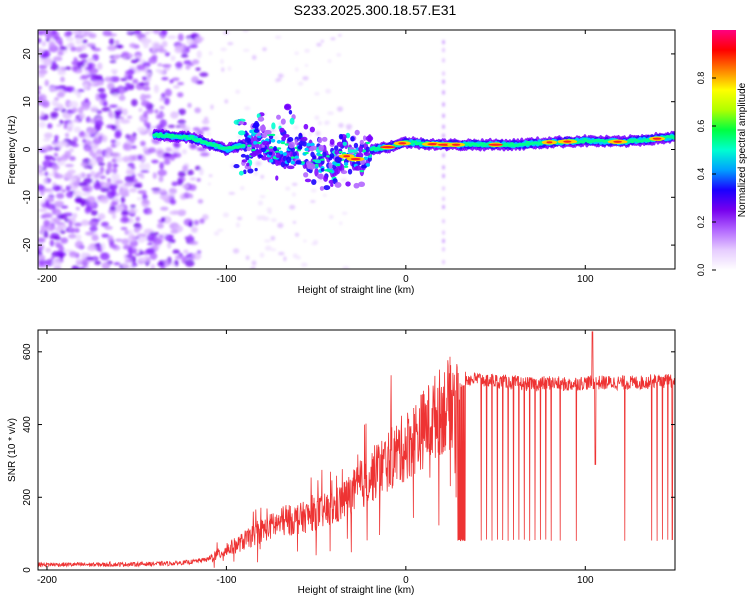 The width and height of the screenshot is (750, 600). What do you see at coordinates (701, 174) in the screenshot?
I see `colorbar-tick-label: 0.4` at bounding box center [701, 174].